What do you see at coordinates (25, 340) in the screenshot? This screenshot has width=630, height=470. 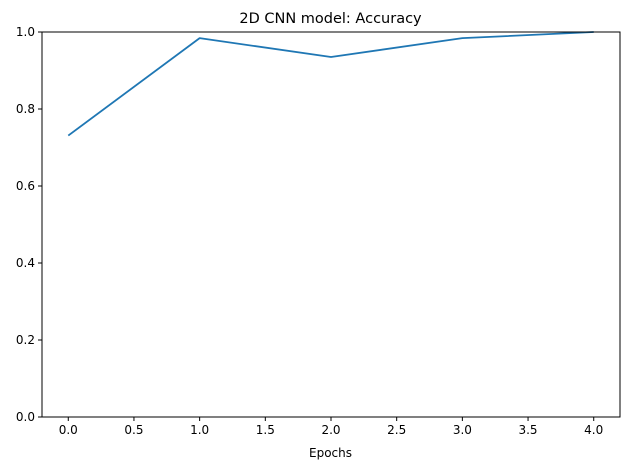 I see `y-tick-label: 0.2` at bounding box center [25, 340].